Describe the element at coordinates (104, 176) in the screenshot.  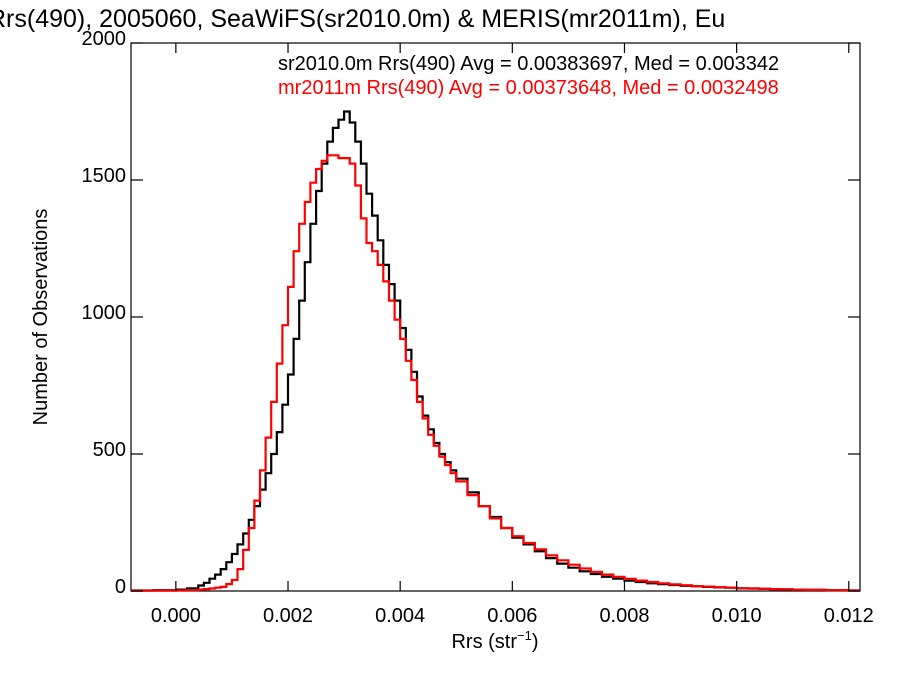
I see `y-tick-label: 1500` at that location.